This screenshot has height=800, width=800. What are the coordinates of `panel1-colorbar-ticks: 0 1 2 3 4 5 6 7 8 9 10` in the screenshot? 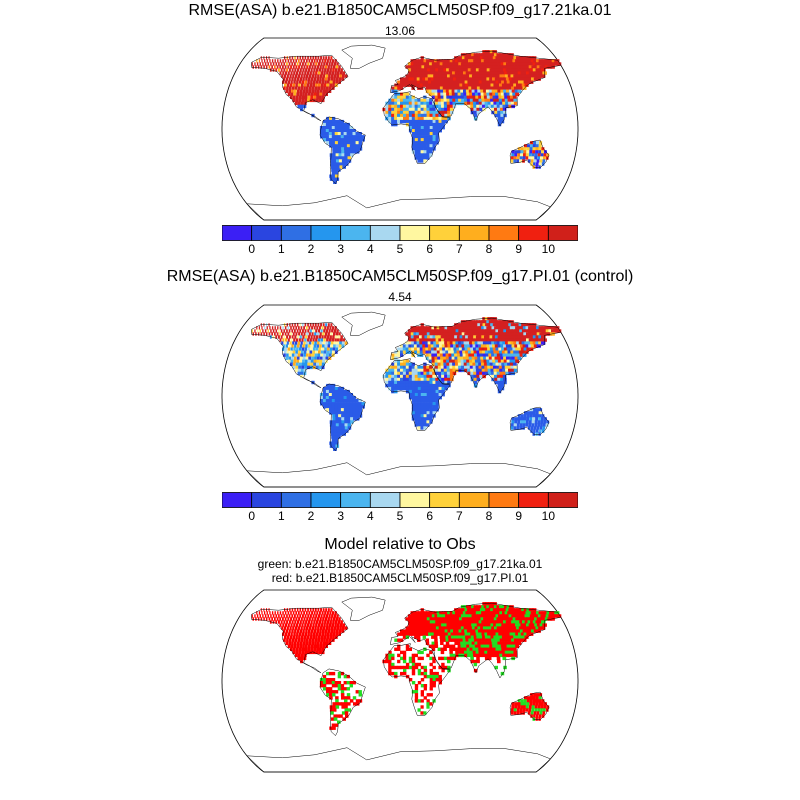 It's located at (400, 250).